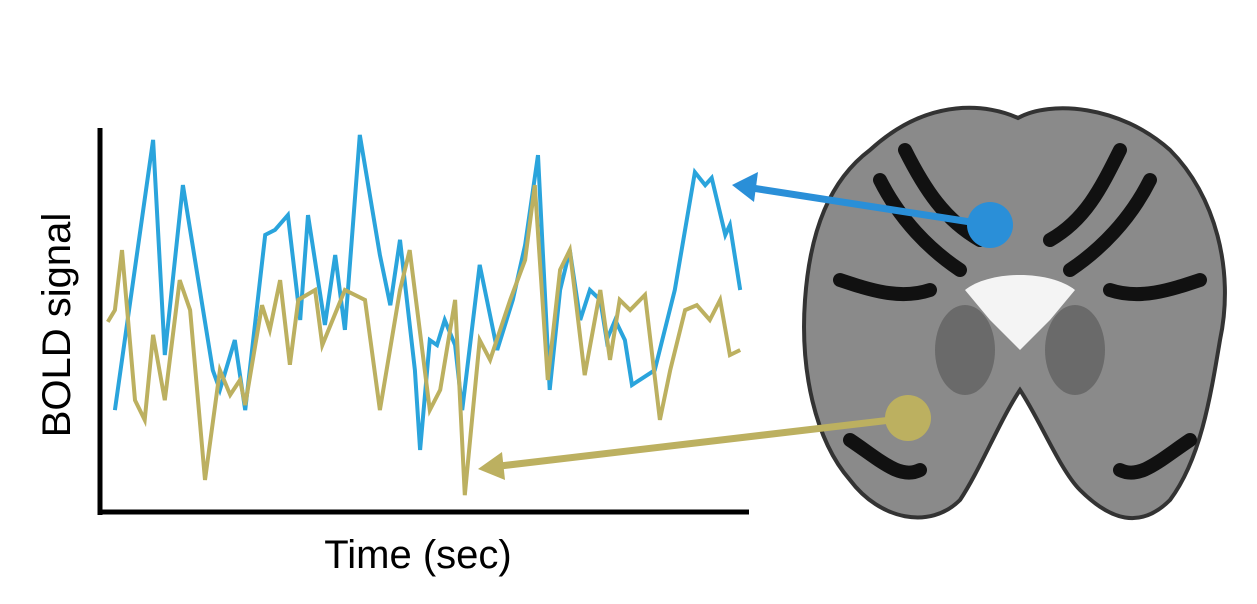 The height and width of the screenshot is (604, 1257). Describe the element at coordinates (417, 555) in the screenshot. I see `x-axis-title: Time (sec)` at that location.